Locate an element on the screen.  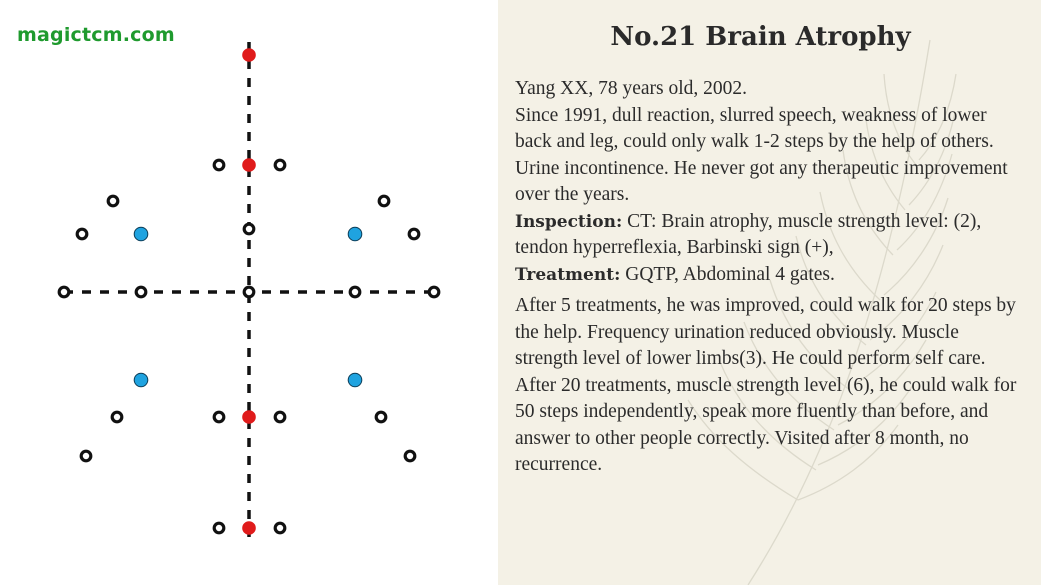
patient-info: Yang XX, 78 years old, 2002. is located at coordinates (631, 88).